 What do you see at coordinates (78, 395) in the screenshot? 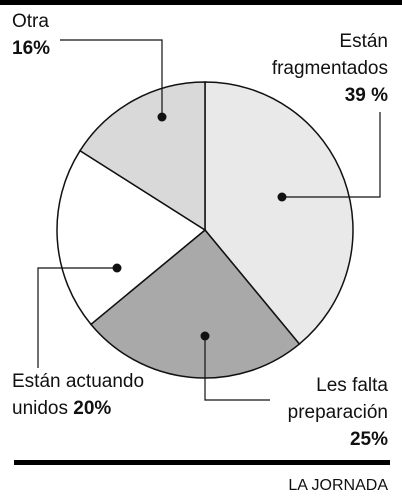
I see `slice-name: Están actuando unidos` at bounding box center [78, 395].